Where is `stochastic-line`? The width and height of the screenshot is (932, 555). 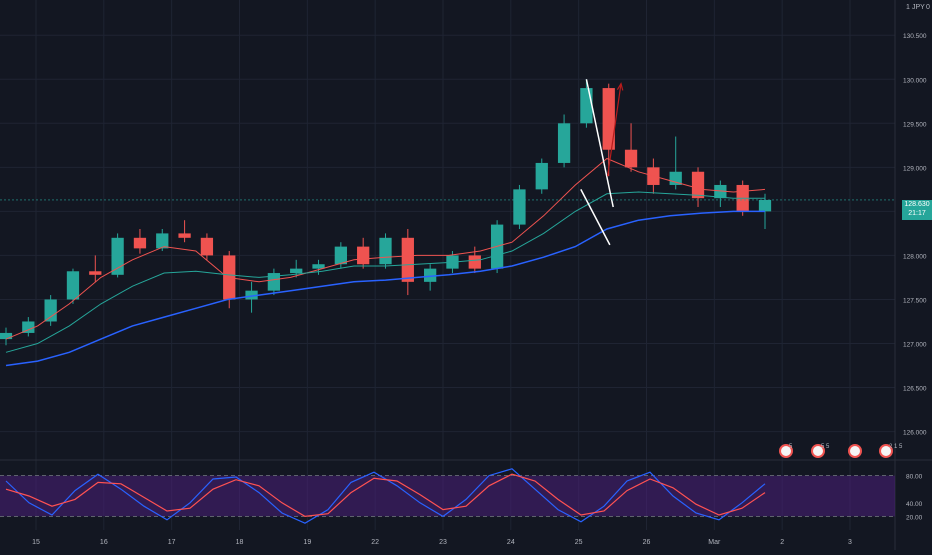
stochastic-line is located at coordinates (385, 496).